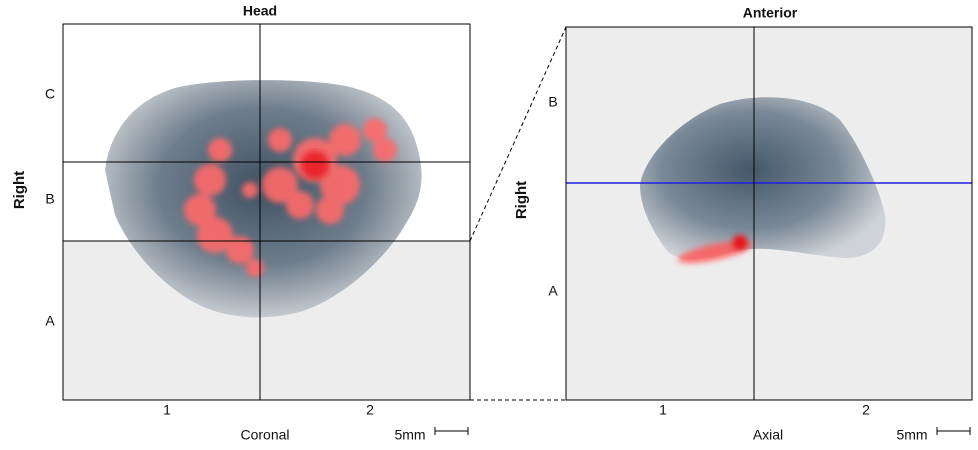 This screenshot has height=450, width=978. I want to click on lesion-core, so click(315, 165).